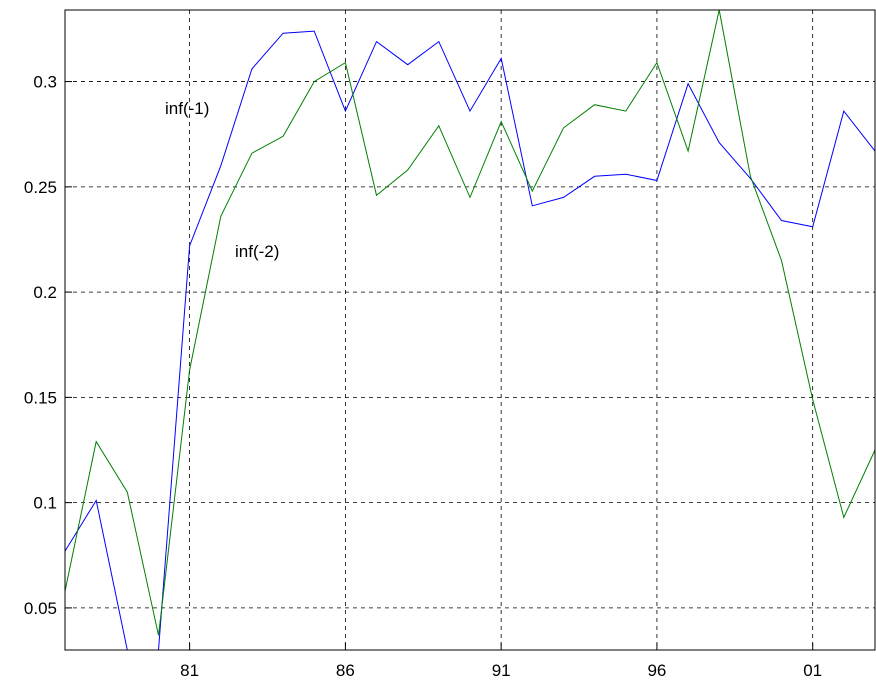 Image resolution: width=876 pixels, height=688 pixels. What do you see at coordinates (501, 670) in the screenshot?
I see `x-tick-label: 91` at bounding box center [501, 670].